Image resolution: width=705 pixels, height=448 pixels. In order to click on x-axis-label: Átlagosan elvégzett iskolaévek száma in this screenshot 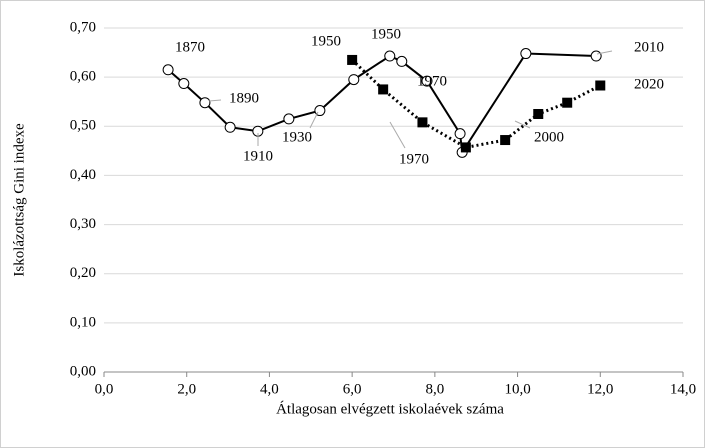, I will do `click(390, 408)`.